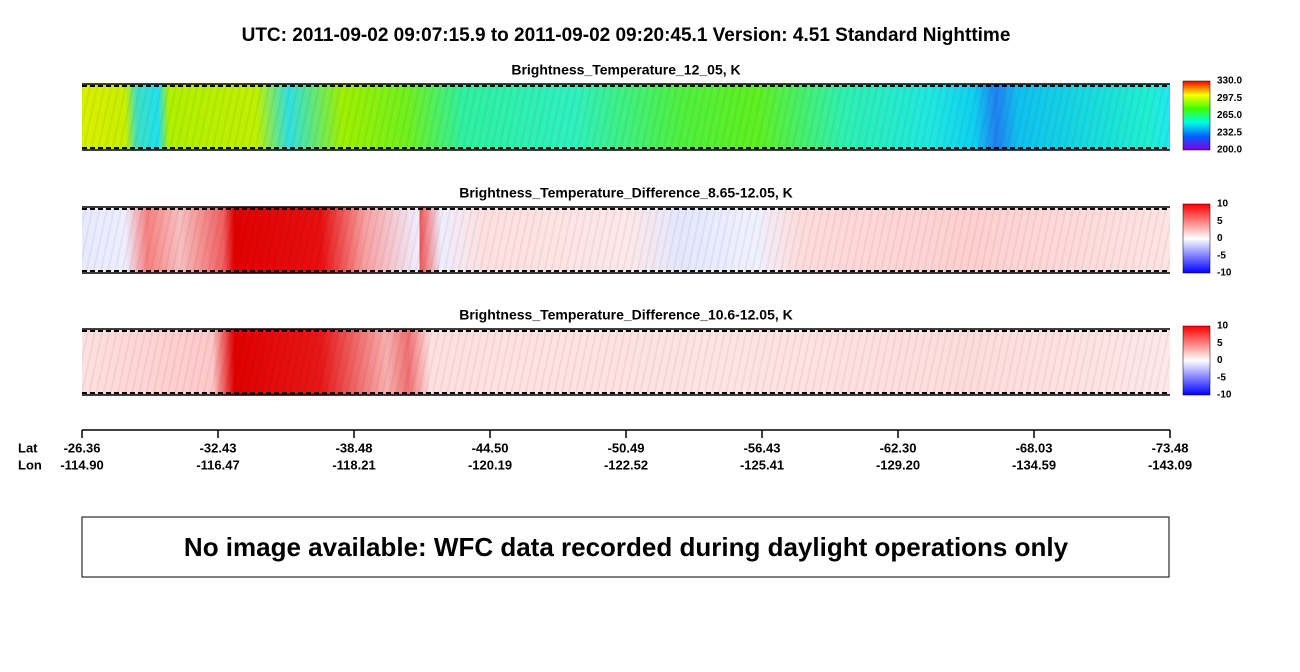 The image size is (1300, 672). Describe the element at coordinates (1229, 98) in the screenshot. I see `colorbar-label: 297.5` at that location.